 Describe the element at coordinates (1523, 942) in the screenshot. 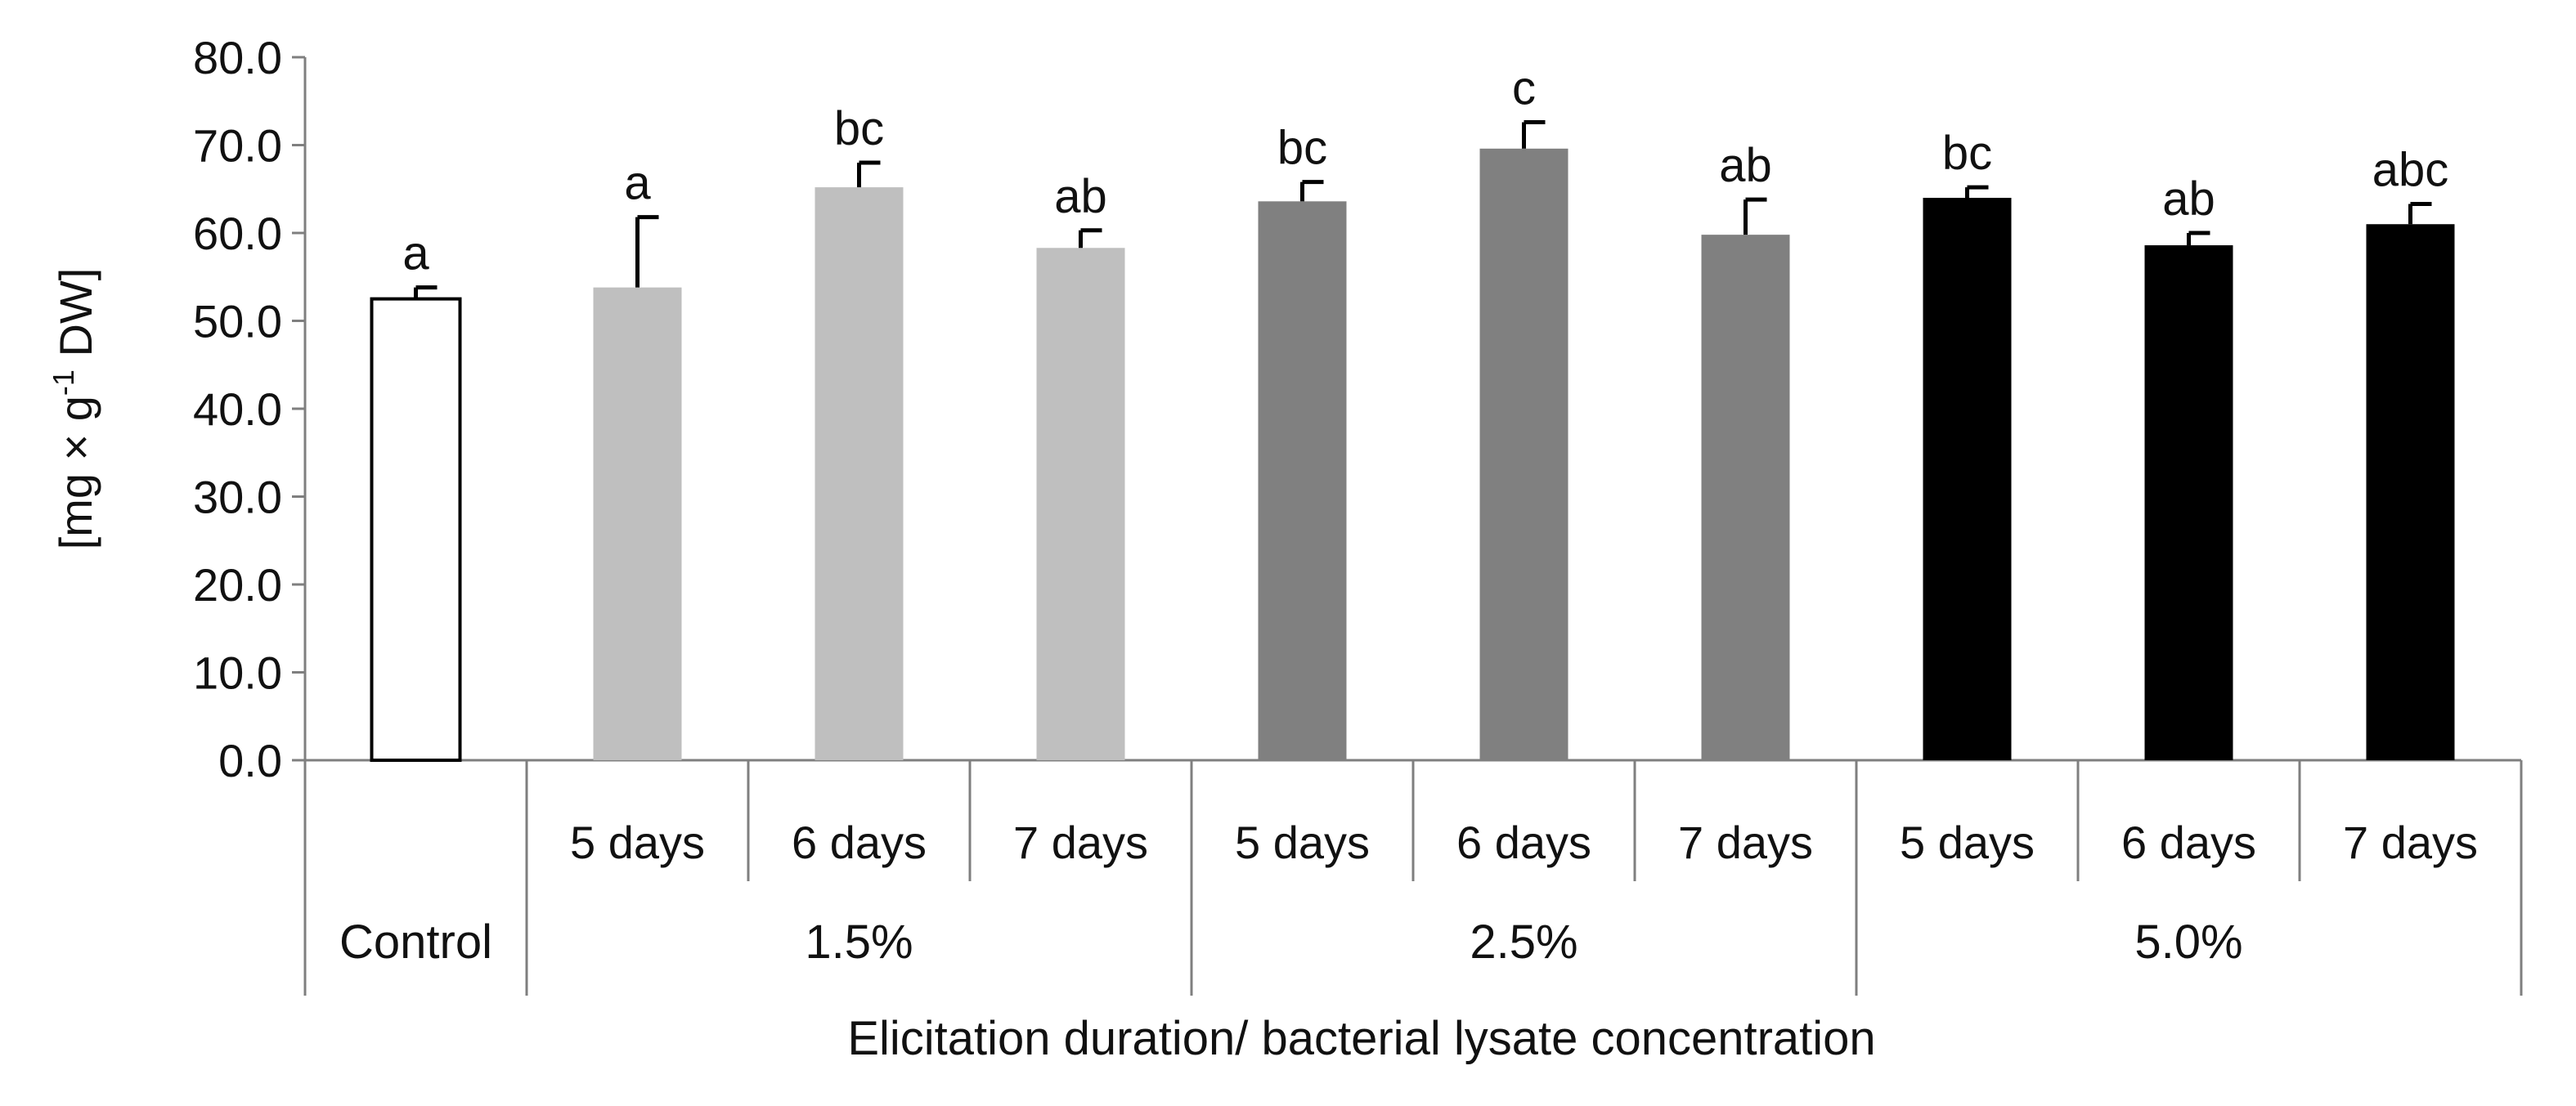

I see `group-label: 2.5%` at that location.